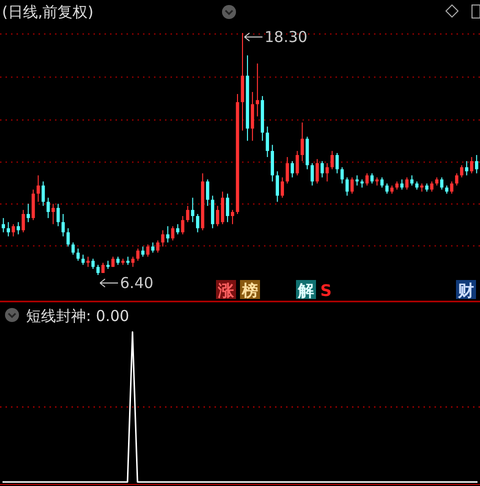 The height and width of the screenshot is (486, 480). Describe the element at coordinates (226, 290) in the screenshot. I see `text: 涨` at that location.